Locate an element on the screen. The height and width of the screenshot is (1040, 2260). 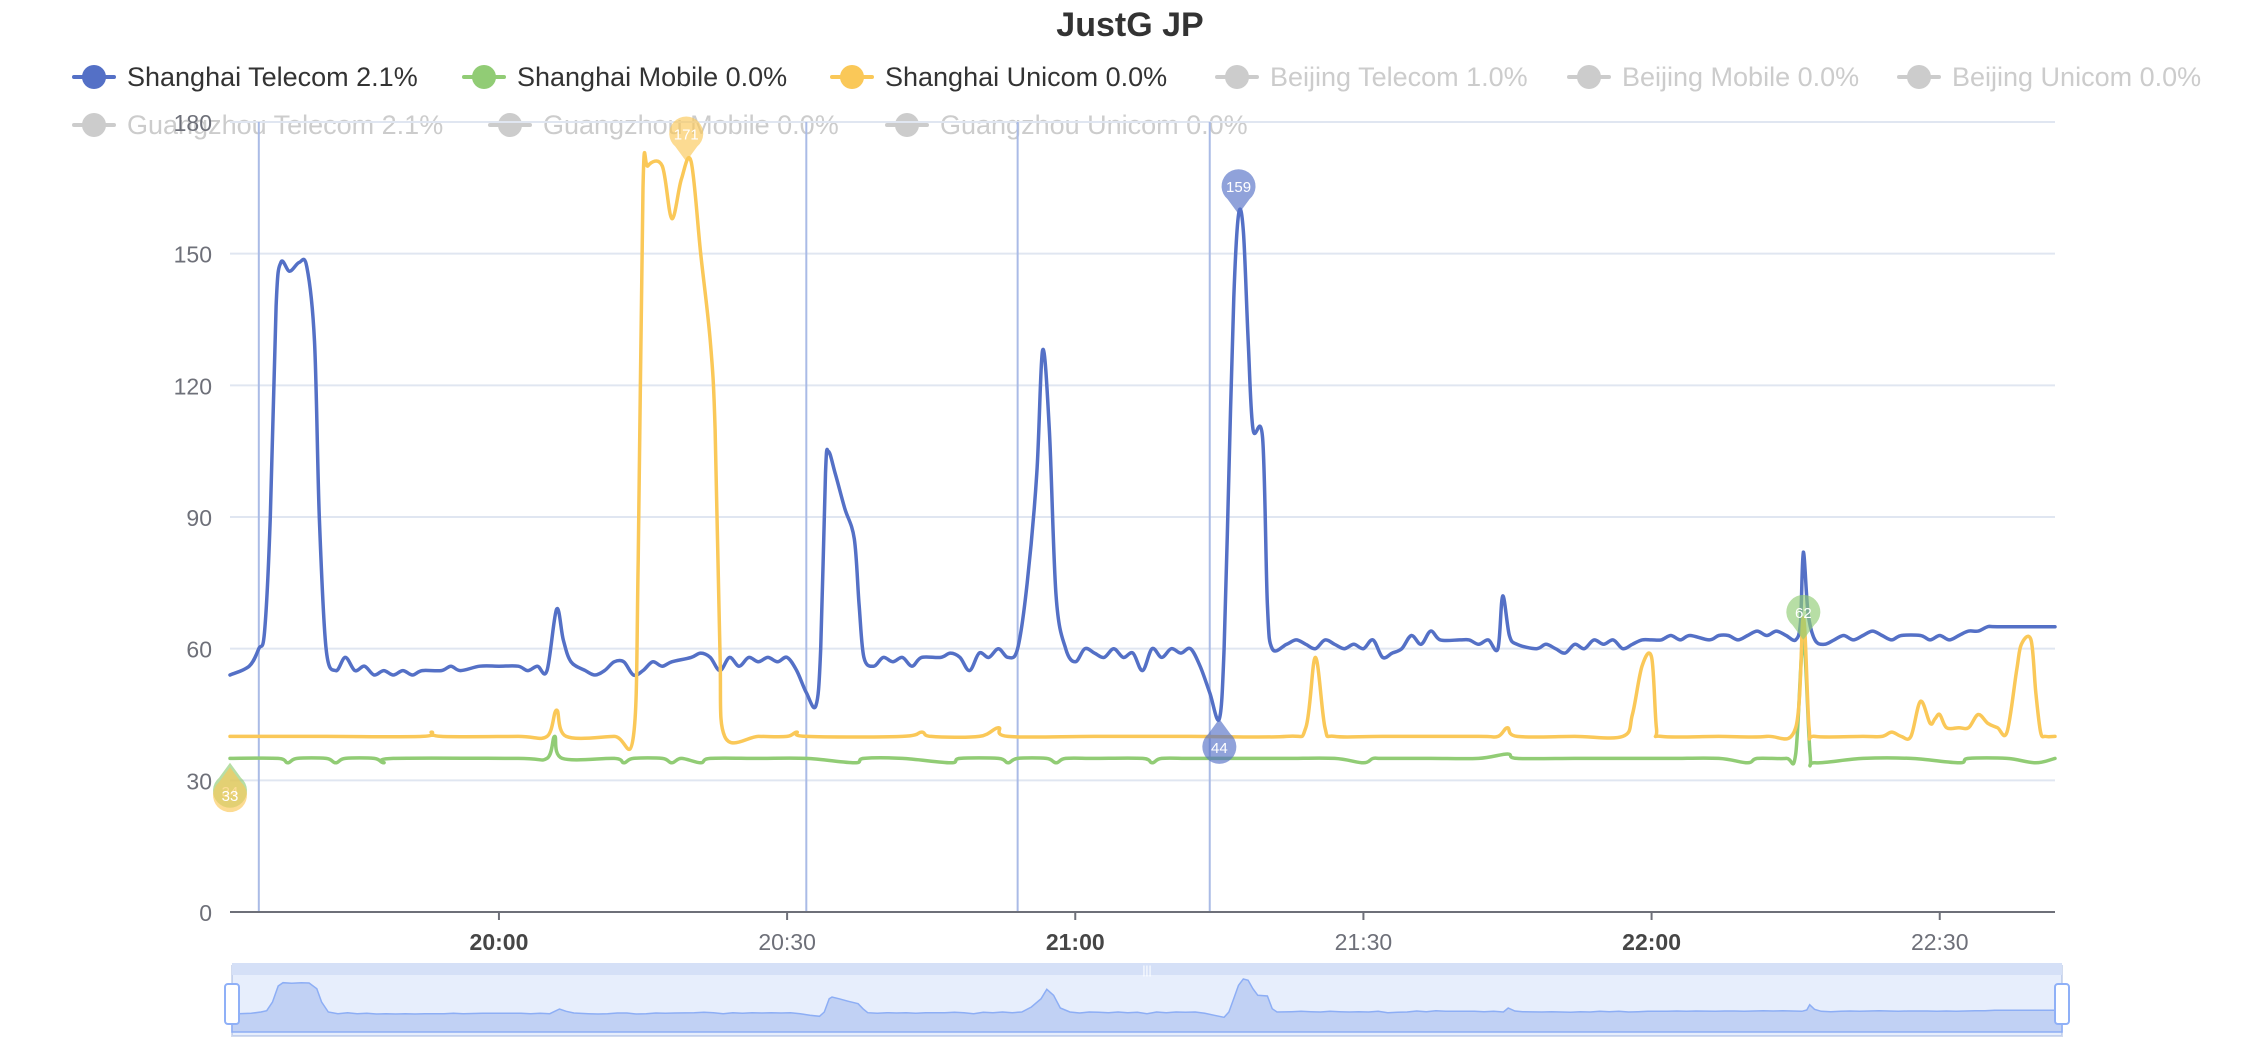
legend-label: Shanghai Mobile 0.0% is located at coordinates (652, 76).